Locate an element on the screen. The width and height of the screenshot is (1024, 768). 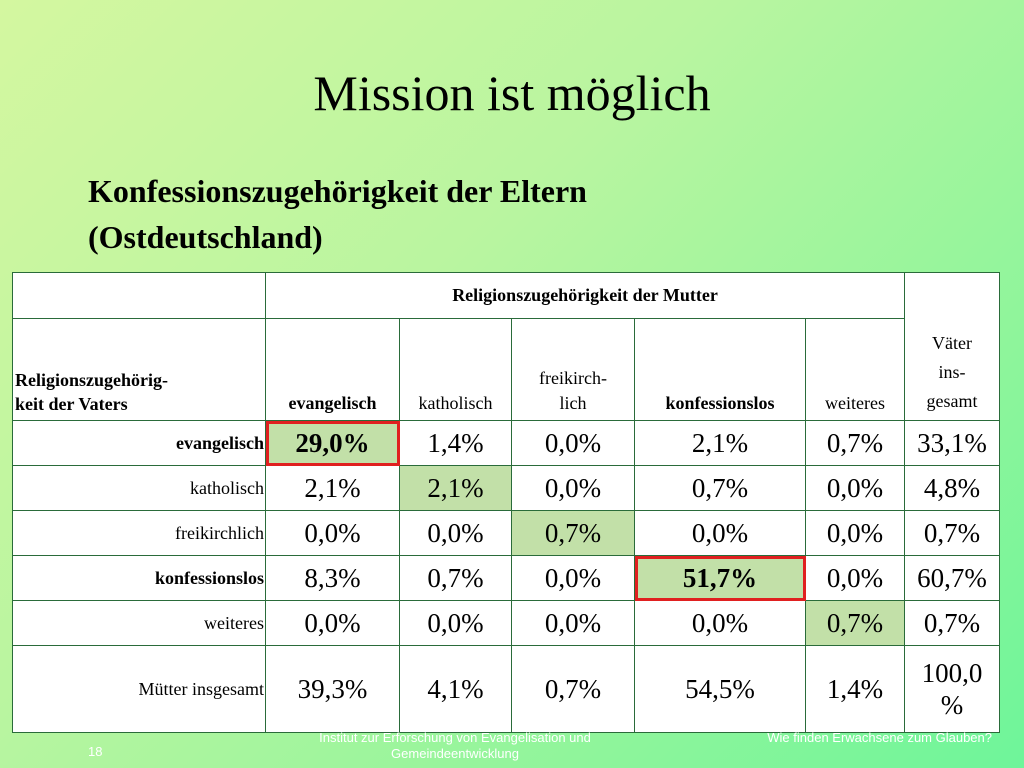
row-label-weiteres: weiteres is located at coordinates (139, 623).